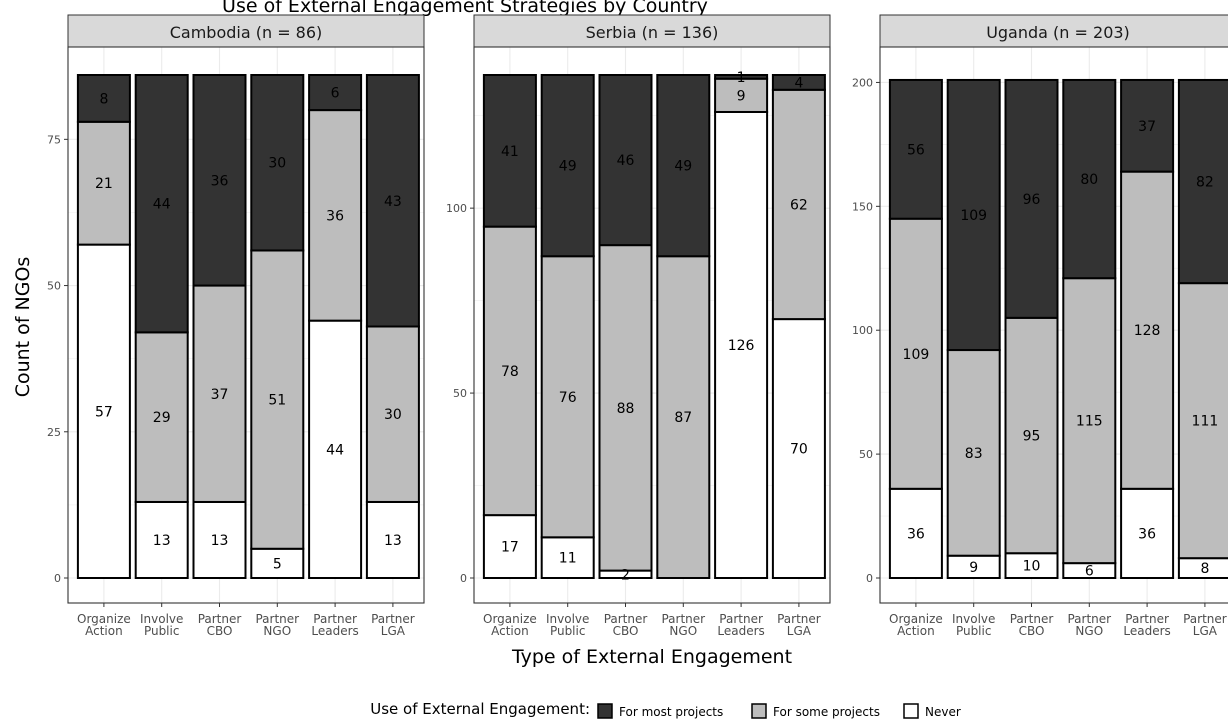  I want to click on data-label: 21, so click(104, 184).